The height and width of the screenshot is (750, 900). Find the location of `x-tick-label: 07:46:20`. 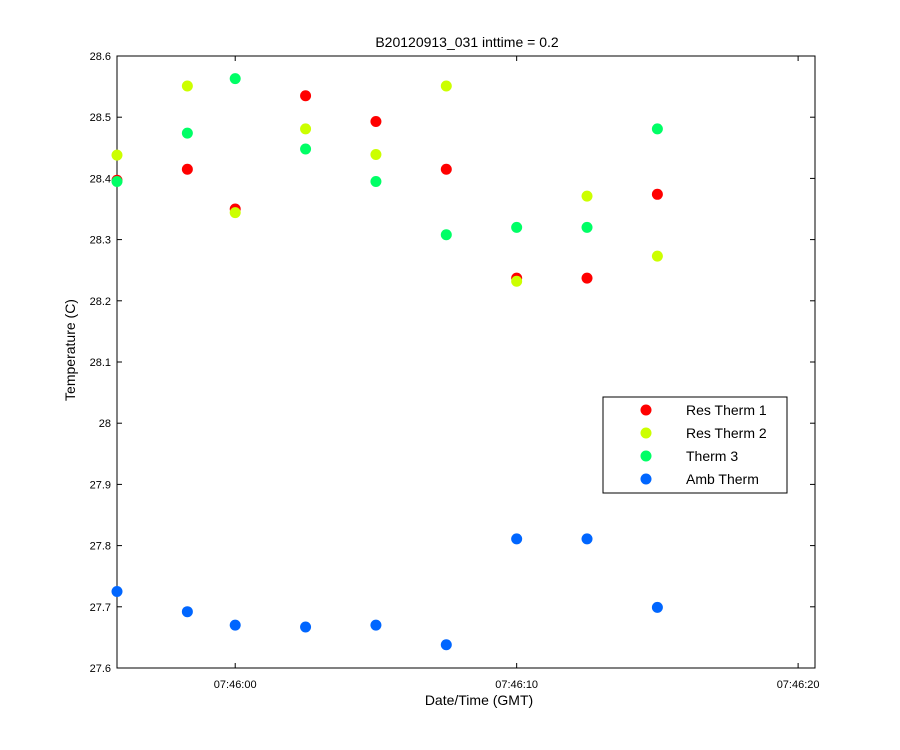

x-tick-label: 07:46:20 is located at coordinates (798, 685).